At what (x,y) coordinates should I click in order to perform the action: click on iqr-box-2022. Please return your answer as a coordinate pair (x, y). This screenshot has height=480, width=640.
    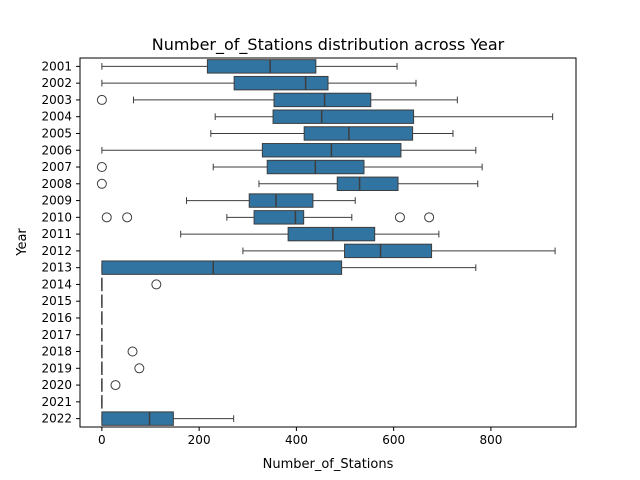
    Looking at the image, I should click on (137, 418).